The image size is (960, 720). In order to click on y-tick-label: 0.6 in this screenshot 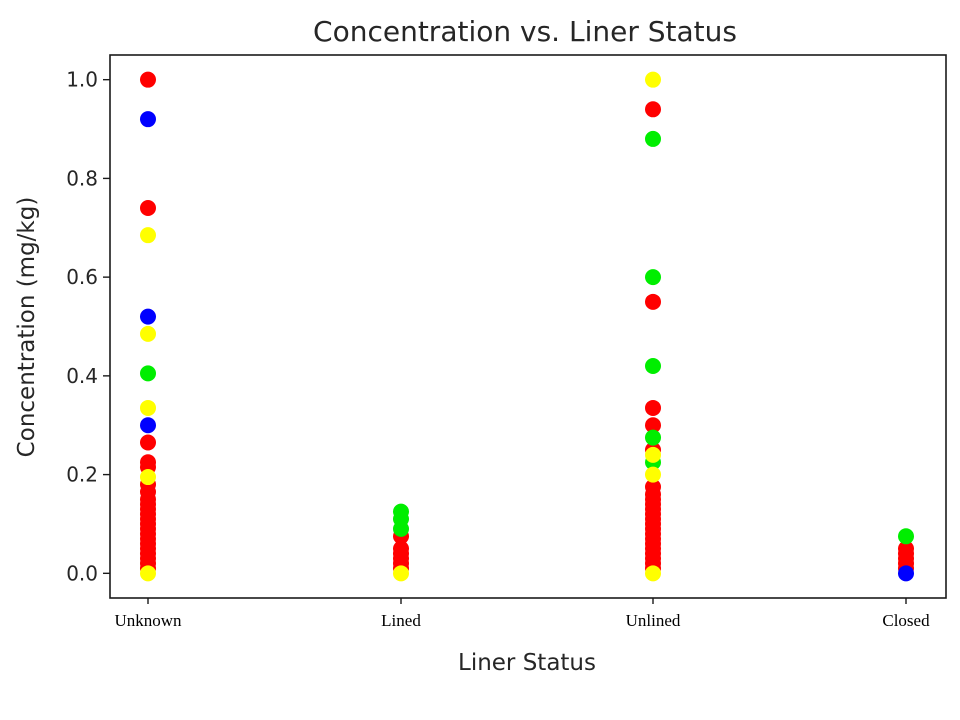, I will do `click(82, 277)`.